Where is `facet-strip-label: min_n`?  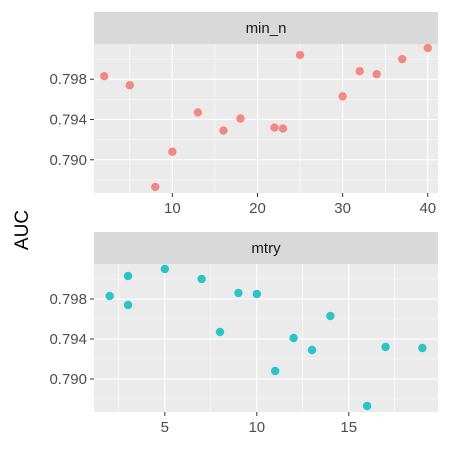
facet-strip-label: min_n is located at coordinates (266, 28).